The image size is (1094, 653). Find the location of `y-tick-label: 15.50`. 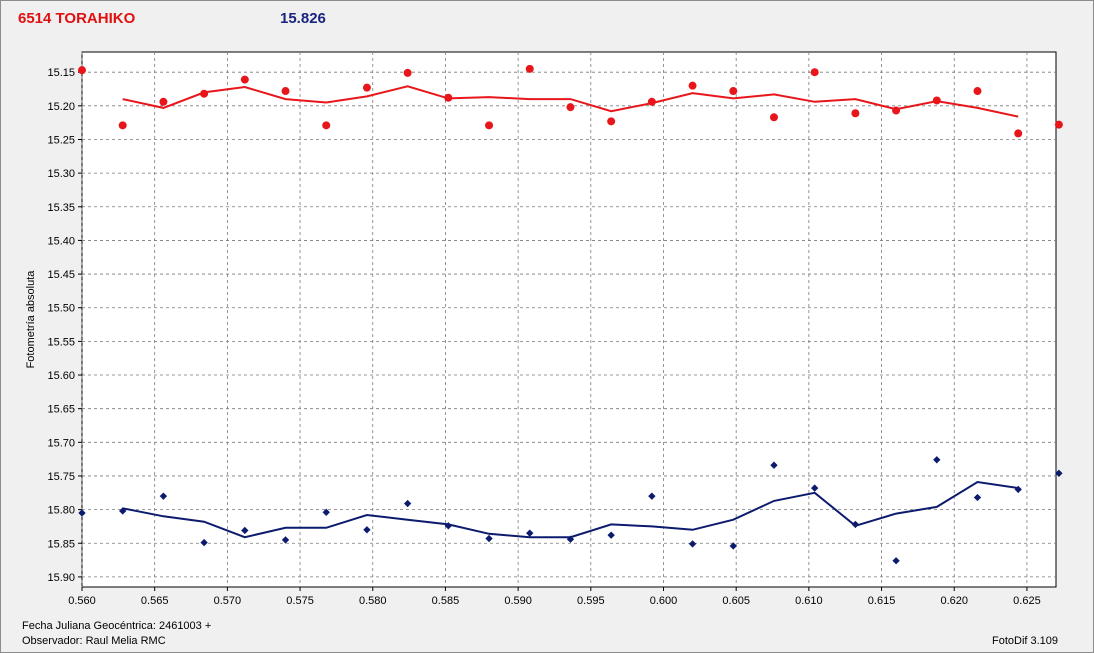

y-tick-label: 15.50 is located at coordinates (61, 309).